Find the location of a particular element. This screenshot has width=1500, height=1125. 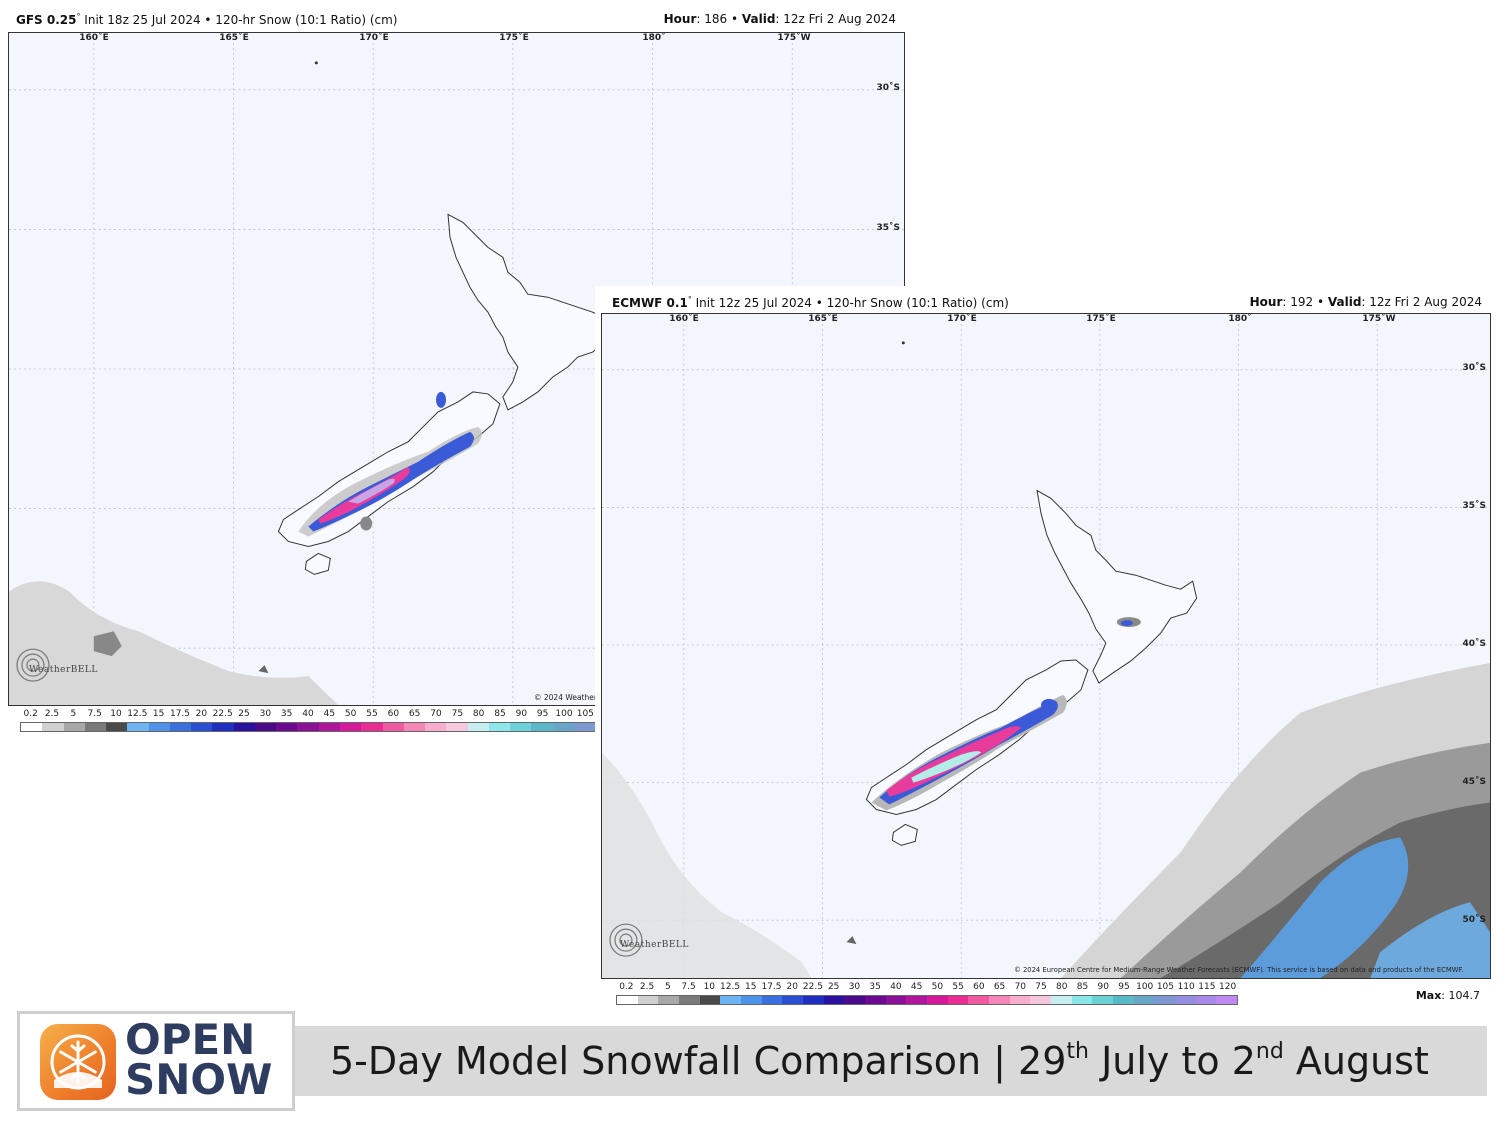

scale-tick-label: 85 is located at coordinates (500, 714).